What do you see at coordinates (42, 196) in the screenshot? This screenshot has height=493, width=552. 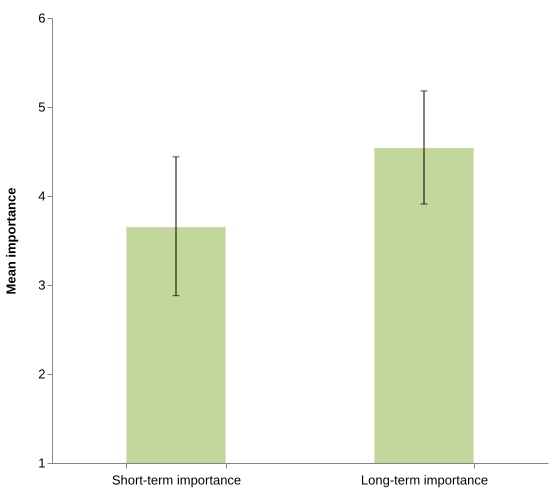 I see `y-tick-label: 4` at bounding box center [42, 196].